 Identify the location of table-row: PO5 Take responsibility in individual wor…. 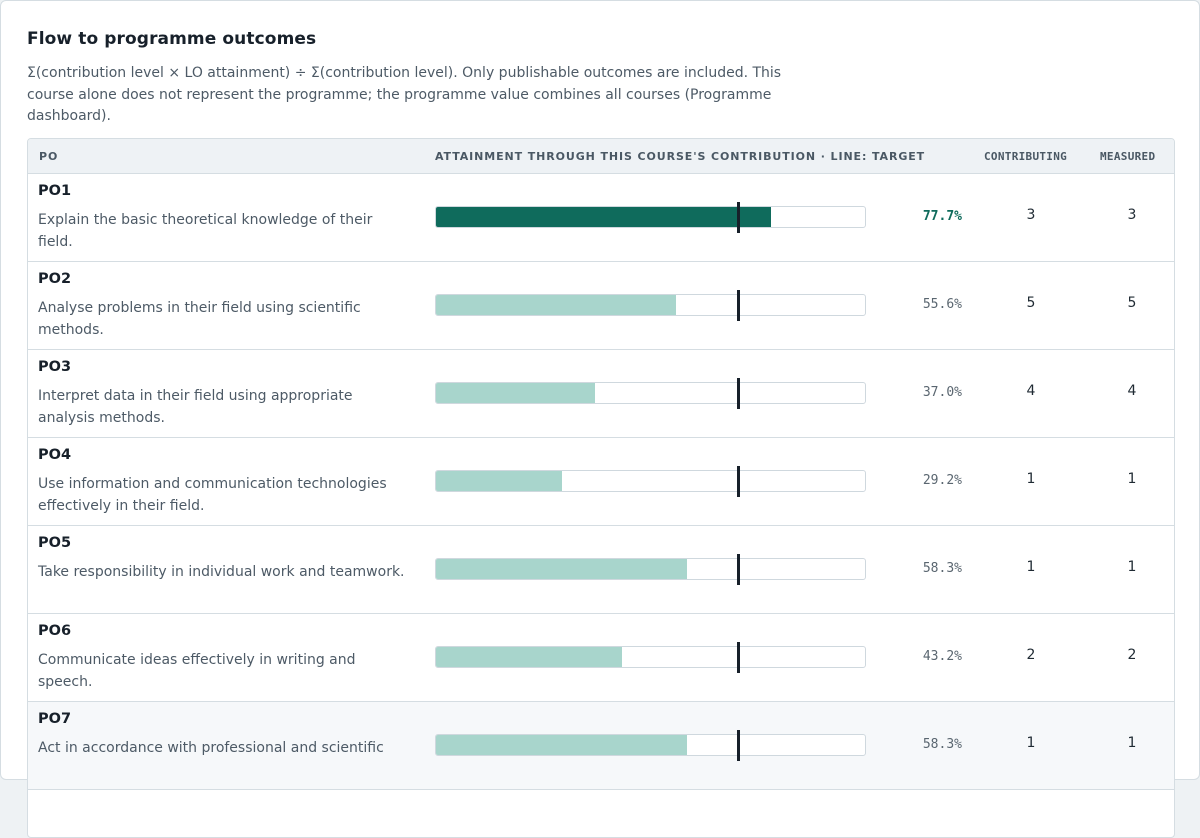
(601, 570).